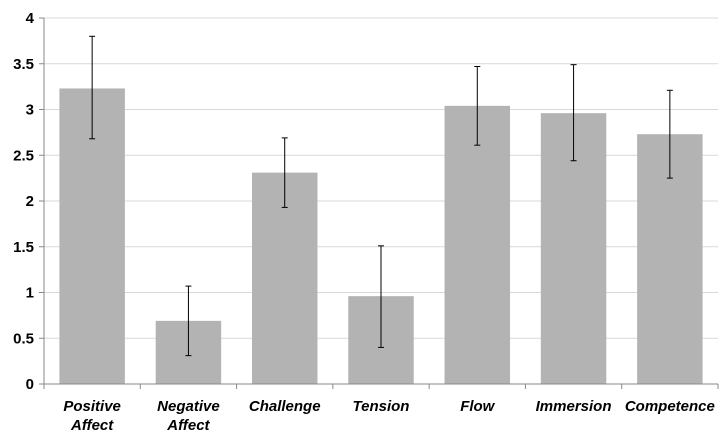  What do you see at coordinates (23, 338) in the screenshot?
I see `y-tick-label: 0.5` at bounding box center [23, 338].